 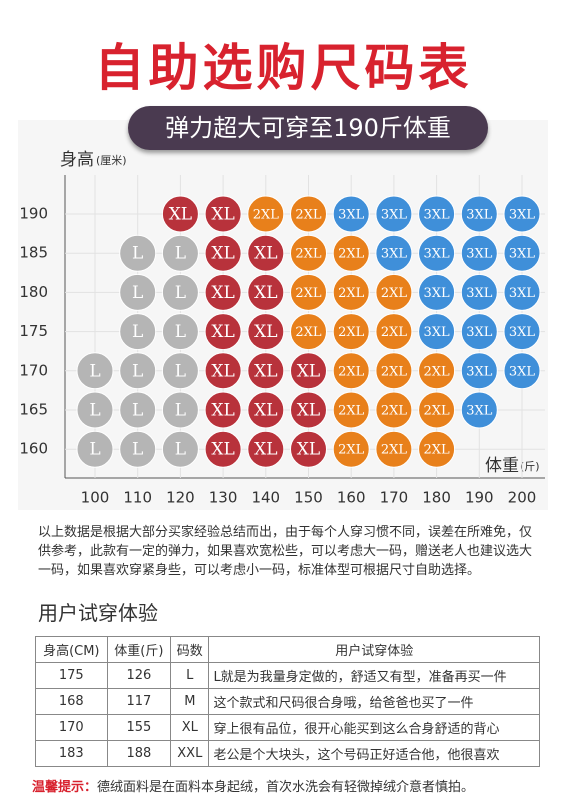 I want to click on cell: 码数, so click(x=190, y=649).